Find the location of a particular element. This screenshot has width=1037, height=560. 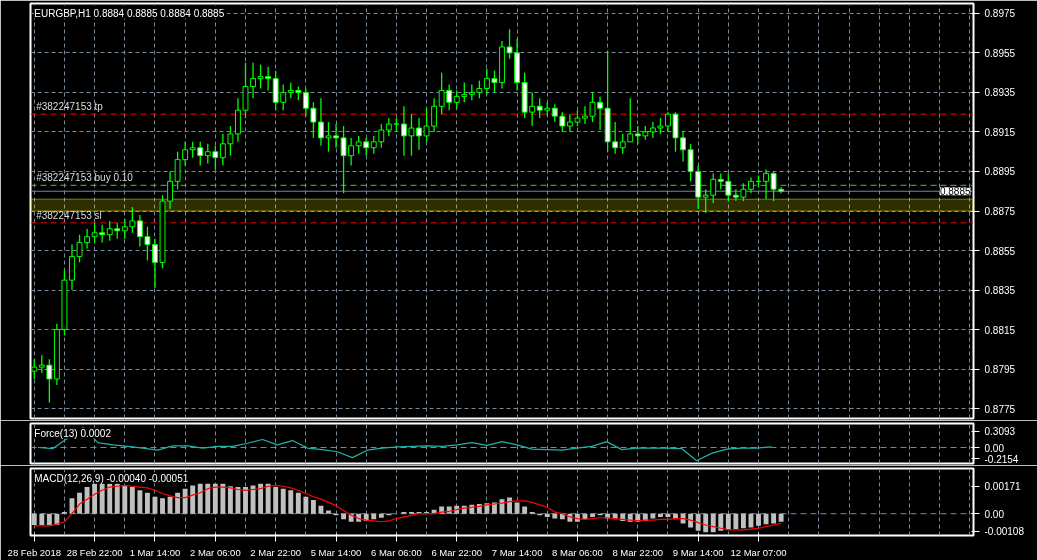

y-tick-label: 0.8775 is located at coordinates (1000, 409).